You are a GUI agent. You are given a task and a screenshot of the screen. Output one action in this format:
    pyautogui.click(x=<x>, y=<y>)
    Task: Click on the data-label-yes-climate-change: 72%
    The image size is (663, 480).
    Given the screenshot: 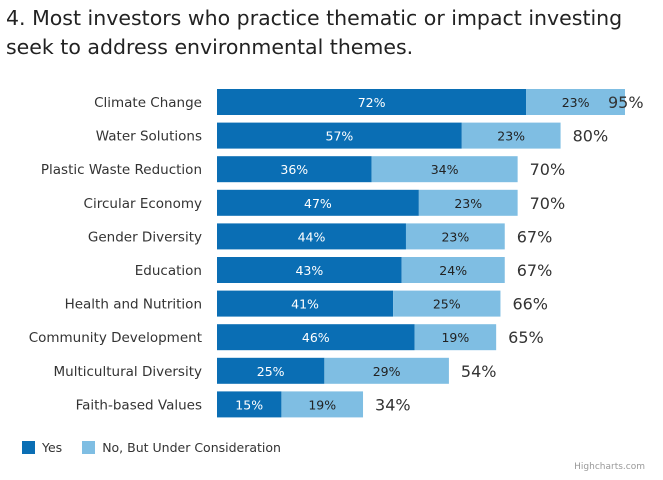 What is the action you would take?
    pyautogui.click(x=372, y=102)
    